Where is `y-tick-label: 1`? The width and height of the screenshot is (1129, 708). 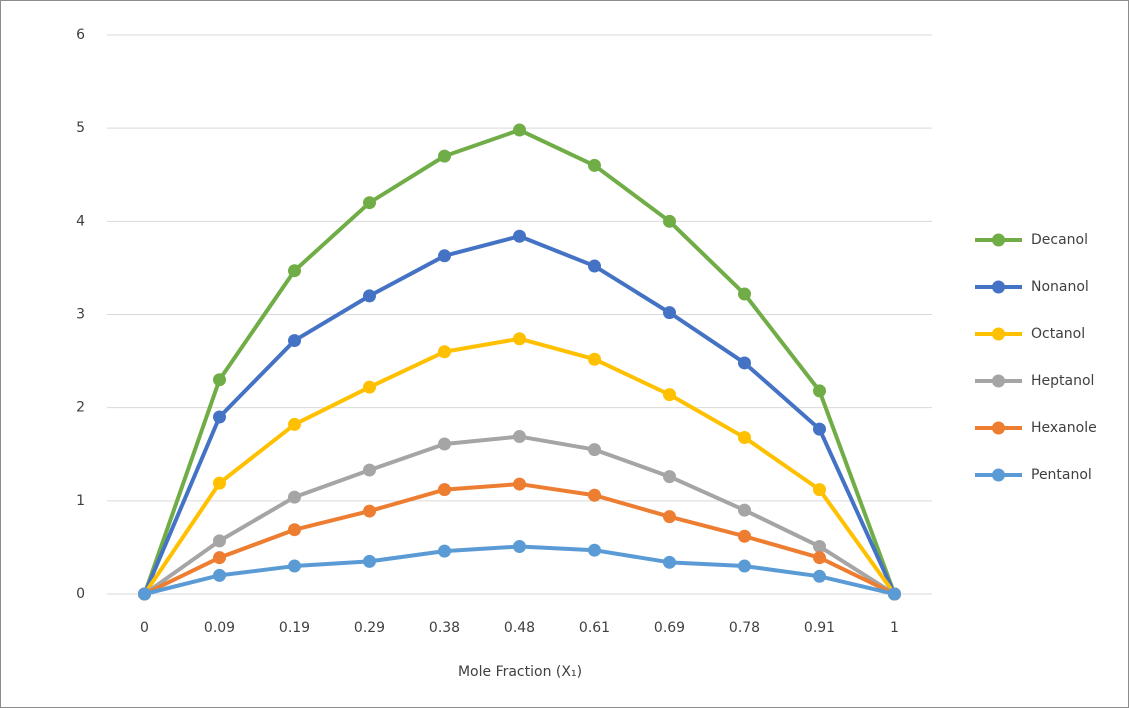 y-tick-label: 1 is located at coordinates (80, 501).